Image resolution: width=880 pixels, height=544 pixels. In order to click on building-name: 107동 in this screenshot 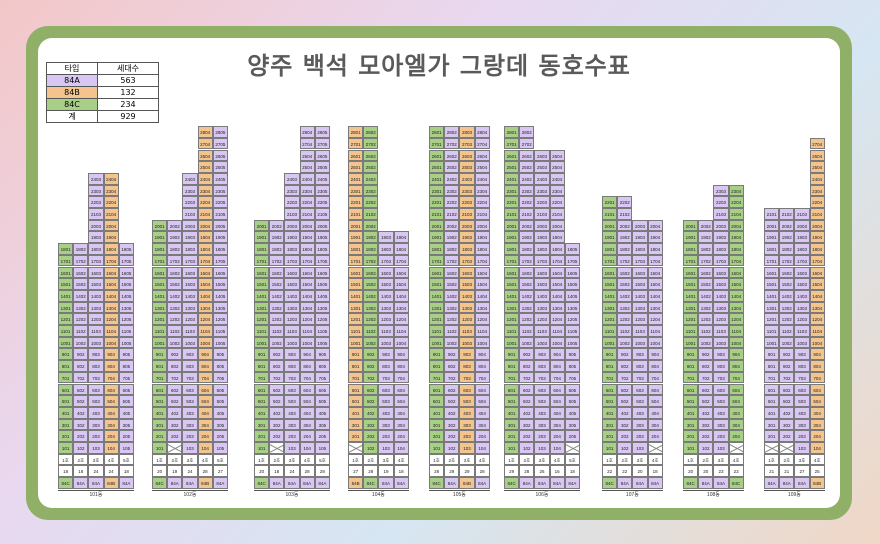, I will do `click(632, 494)`.